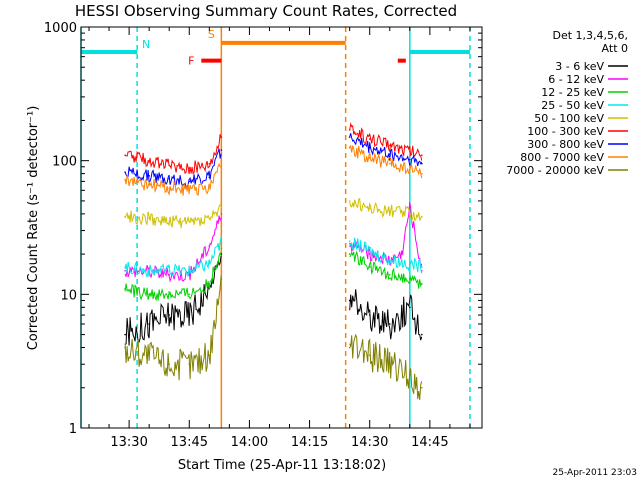 This screenshot has width=640, height=480. I want to click on legend-label-4: 50 - 100 keV, so click(569, 118).